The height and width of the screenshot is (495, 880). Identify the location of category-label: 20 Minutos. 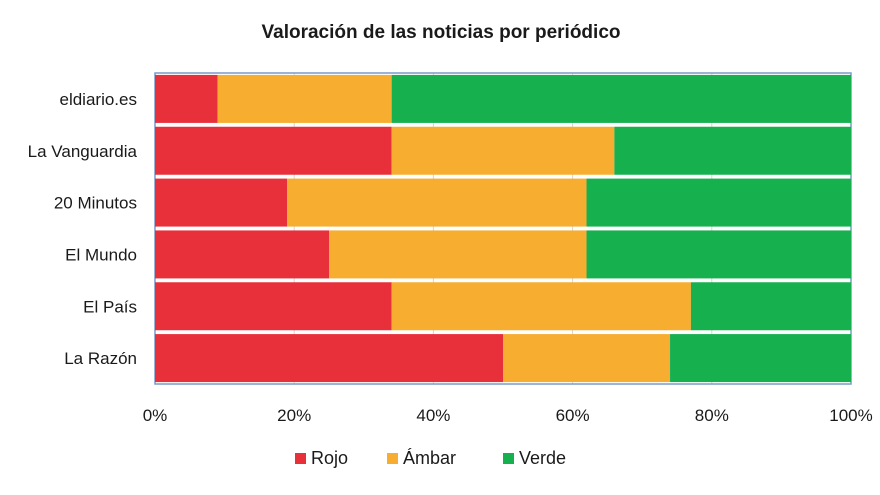
(95, 203).